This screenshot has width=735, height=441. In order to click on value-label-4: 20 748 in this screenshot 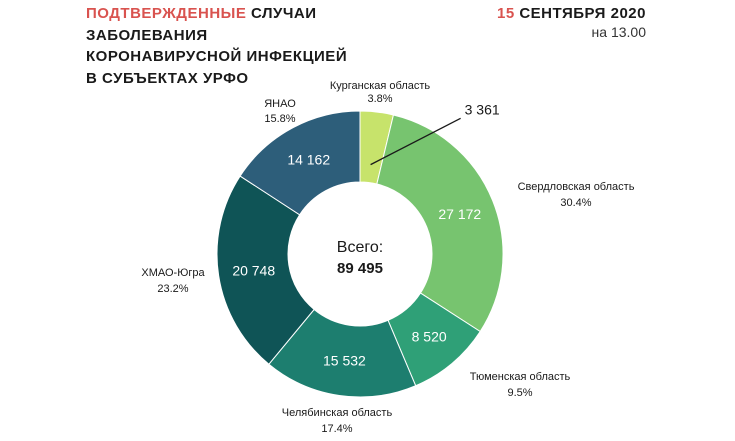, I will do `click(253, 270)`.